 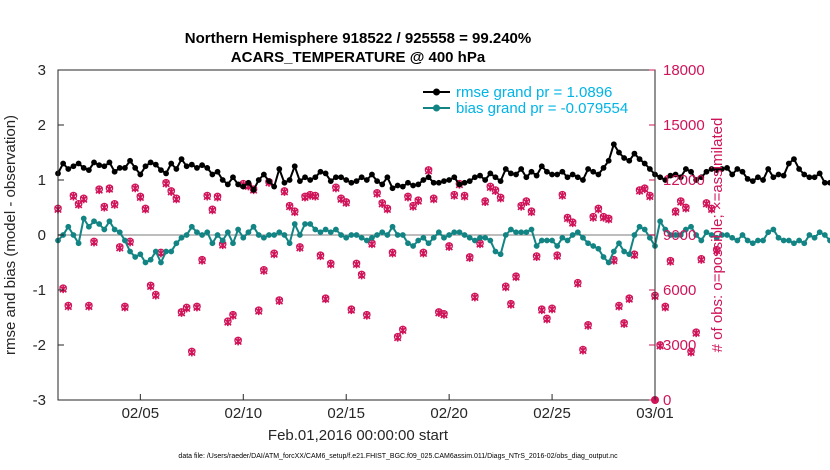 I want to click on x-axis: 02/05 02/10 02/15 02/20 02/25 03/01, so click(x=398, y=408).